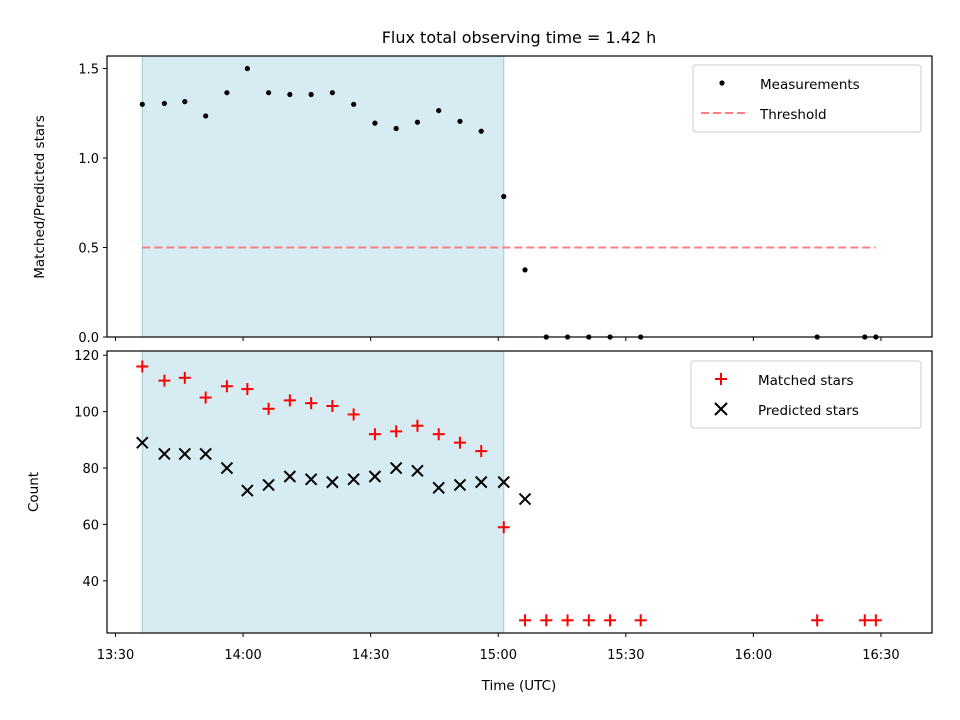 The height and width of the screenshot is (720, 960). Describe the element at coordinates (334, 471) in the screenshot. I see `predicted-stars-points` at that location.